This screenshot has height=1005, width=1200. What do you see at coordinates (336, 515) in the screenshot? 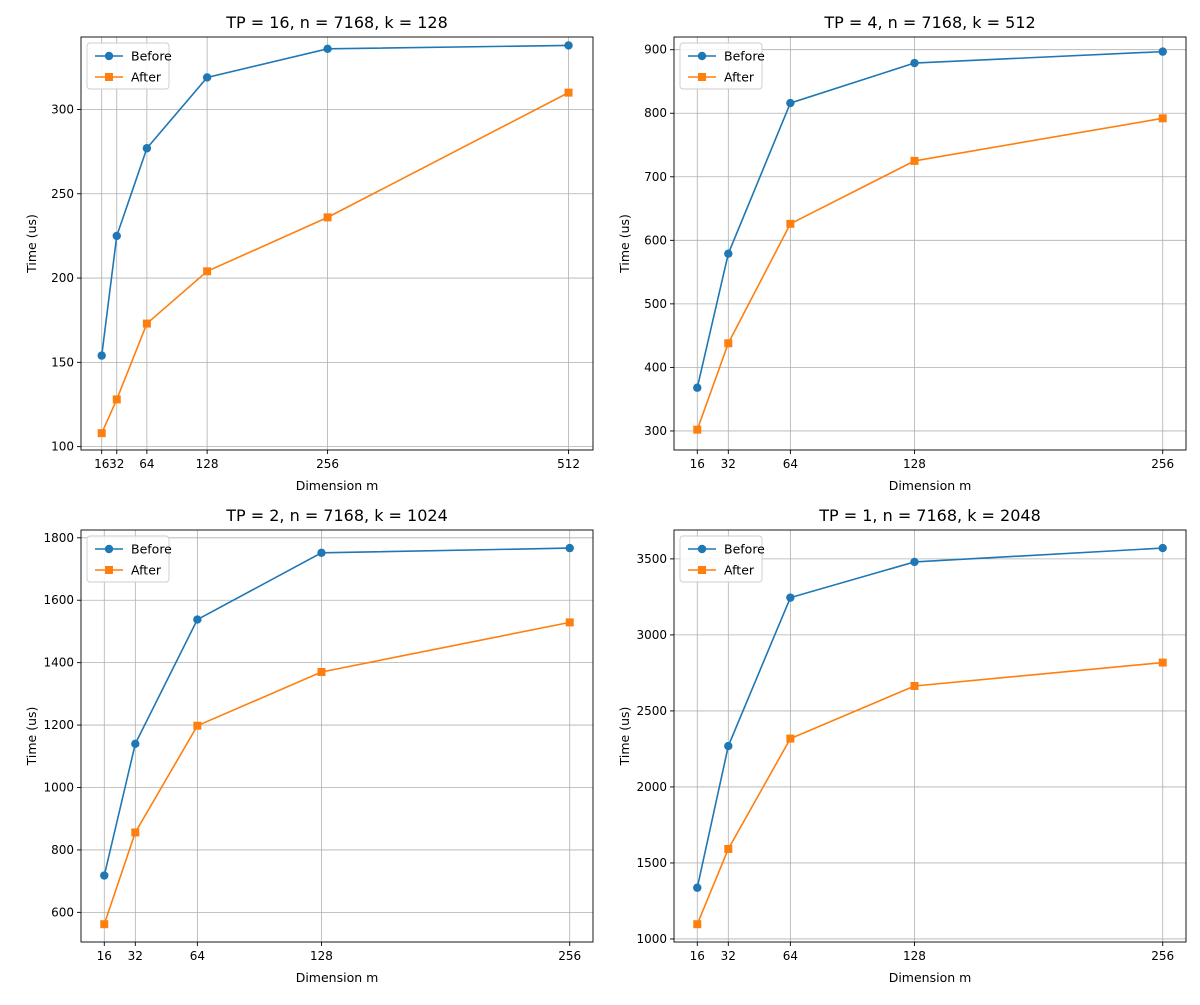
I see `chart-title: TP = 2, n = 7168, k = 1024` at bounding box center [336, 515].